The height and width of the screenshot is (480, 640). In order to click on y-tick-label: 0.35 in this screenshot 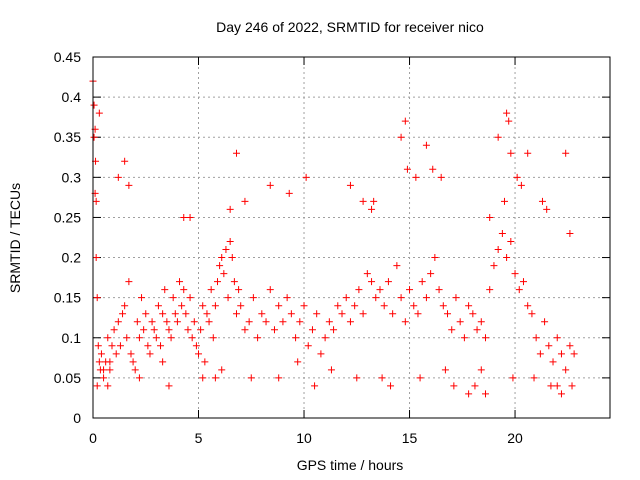, I will do `click(67, 137)`.